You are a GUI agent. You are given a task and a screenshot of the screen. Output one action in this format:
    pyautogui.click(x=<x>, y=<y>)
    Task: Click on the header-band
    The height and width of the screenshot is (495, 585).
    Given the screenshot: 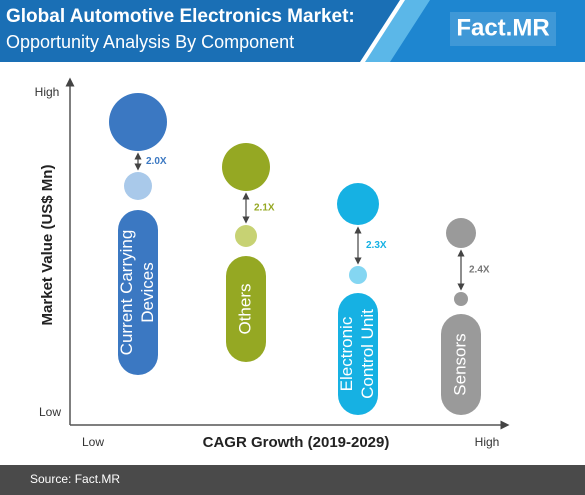 What is the action you would take?
    pyautogui.click(x=200, y=31)
    